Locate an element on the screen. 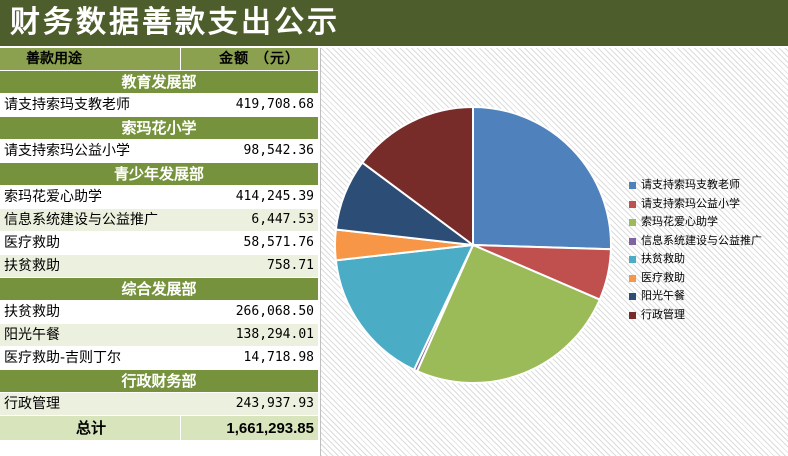 Image resolution: width=788 pixels, height=456 pixels. row-amount: 58,571.76 is located at coordinates (278, 242).